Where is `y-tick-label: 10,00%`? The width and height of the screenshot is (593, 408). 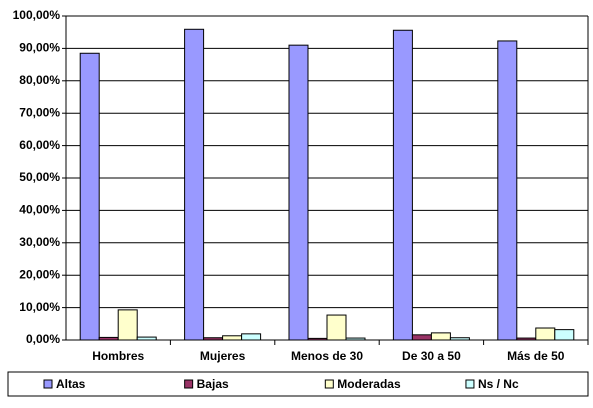
y-tick-label: 10,00% is located at coordinates (39, 307).